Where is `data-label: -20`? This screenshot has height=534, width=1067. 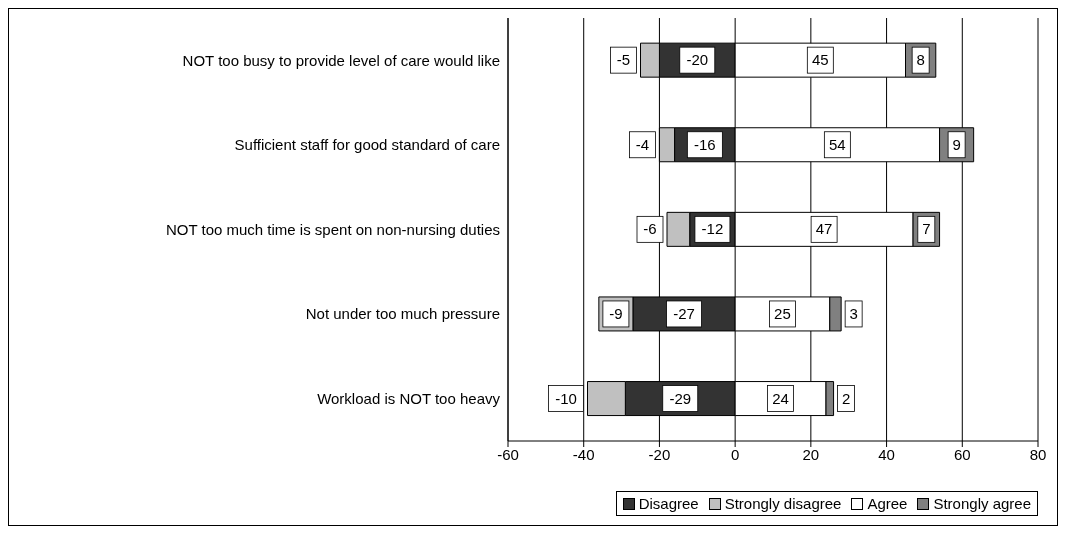 data-label: -20 is located at coordinates (697, 60).